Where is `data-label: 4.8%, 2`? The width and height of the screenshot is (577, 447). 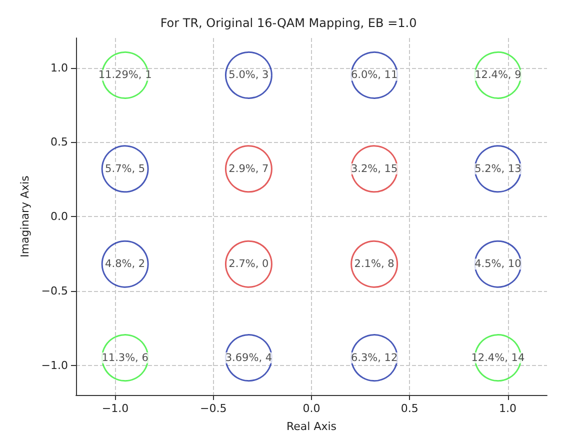
data-label: 4.8%, 2 is located at coordinates (125, 264).